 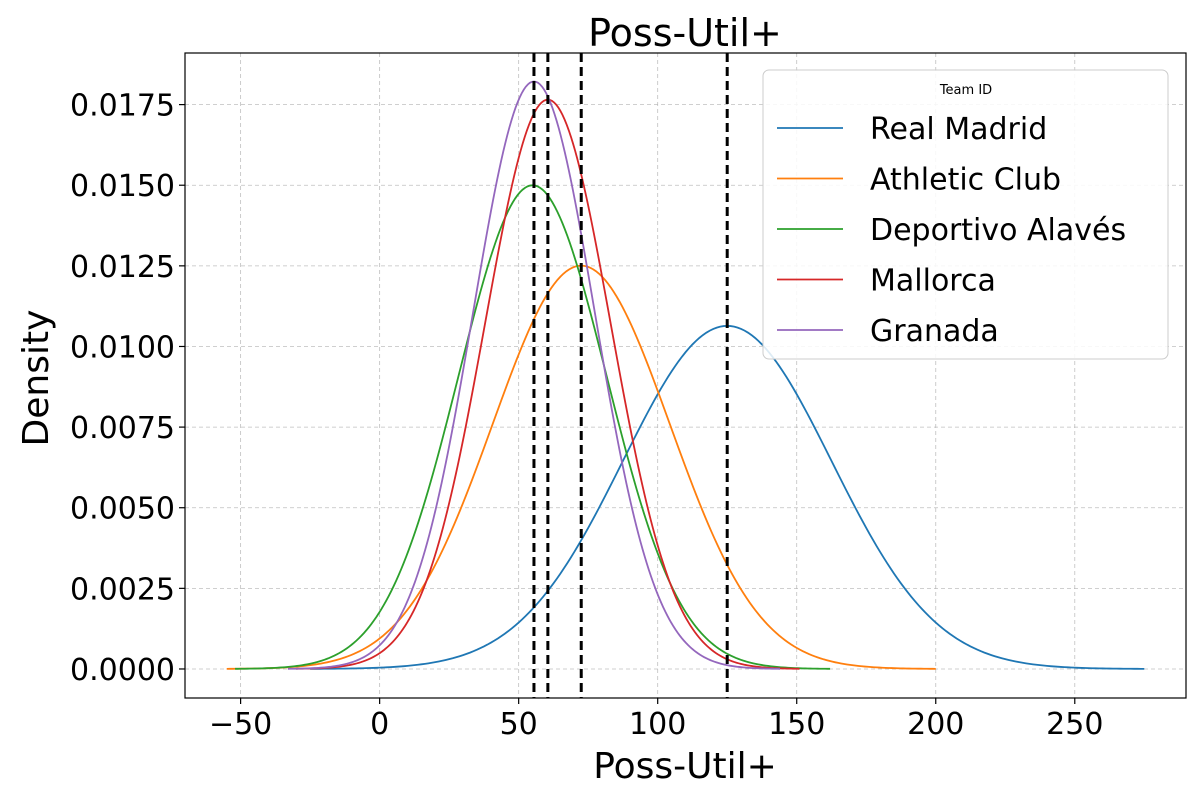 I want to click on y-tick-label: 0.0175, so click(x=122, y=106).